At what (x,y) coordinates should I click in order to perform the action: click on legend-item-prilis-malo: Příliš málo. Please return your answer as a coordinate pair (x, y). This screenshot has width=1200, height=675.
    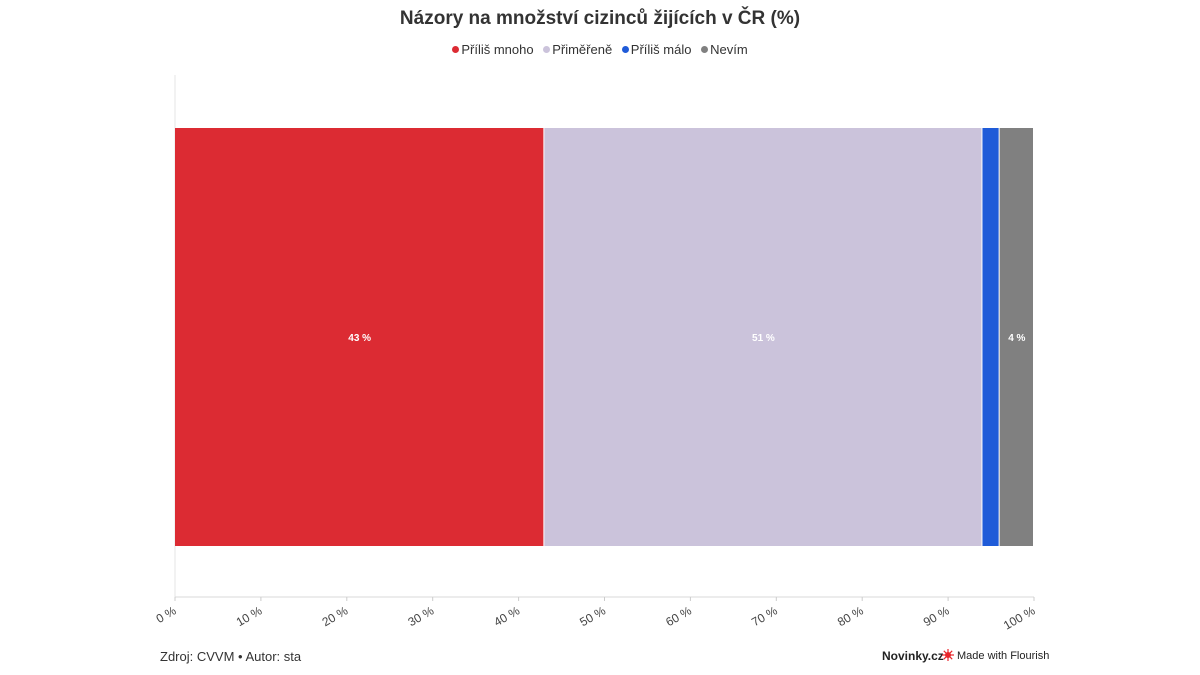
    Looking at the image, I should click on (656, 49).